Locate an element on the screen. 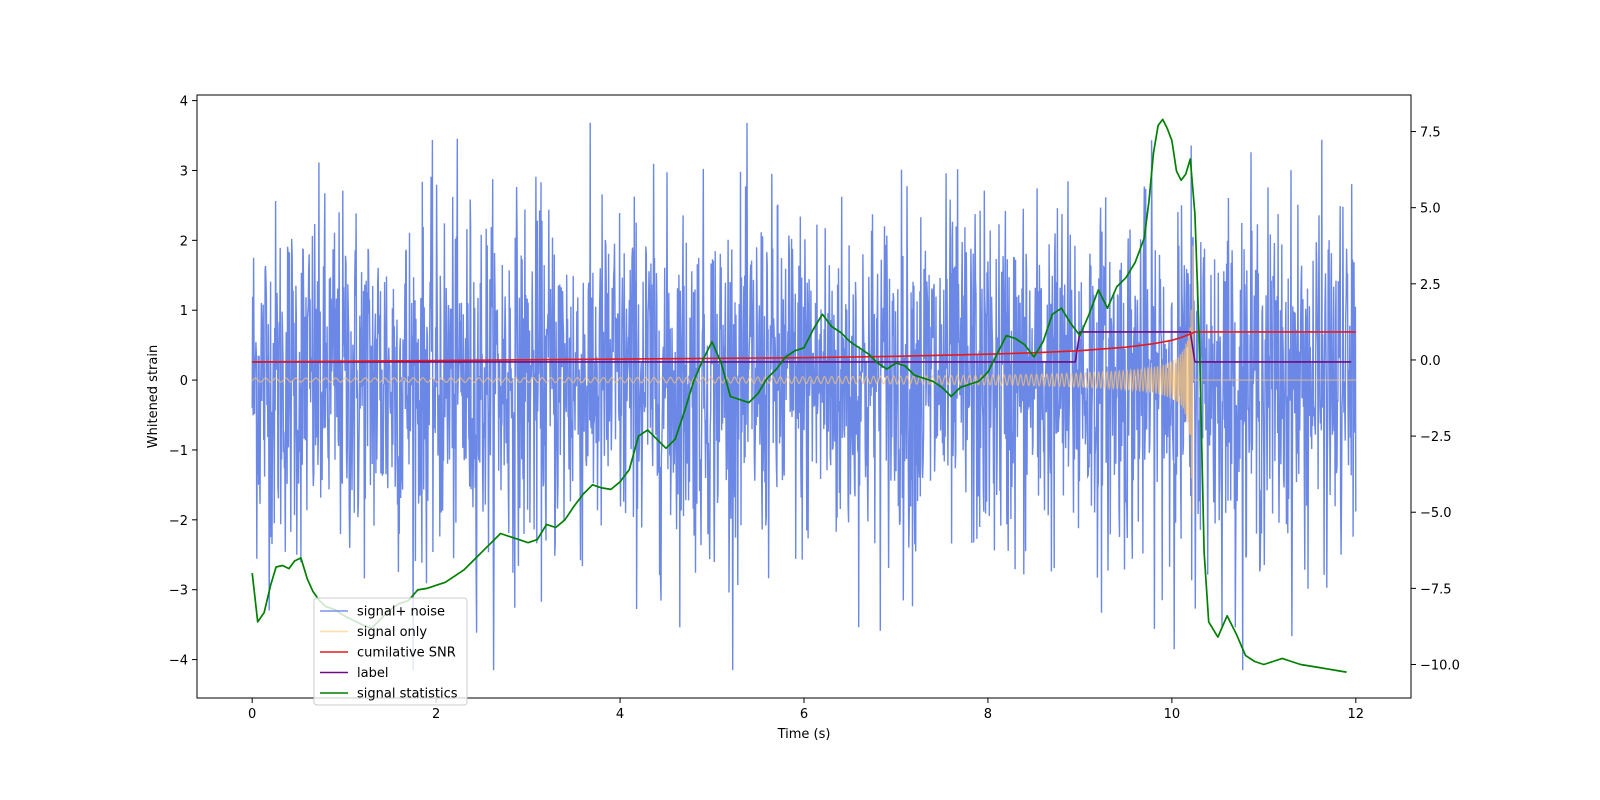  y2-tick-label: −10.0 is located at coordinates (1440, 666).